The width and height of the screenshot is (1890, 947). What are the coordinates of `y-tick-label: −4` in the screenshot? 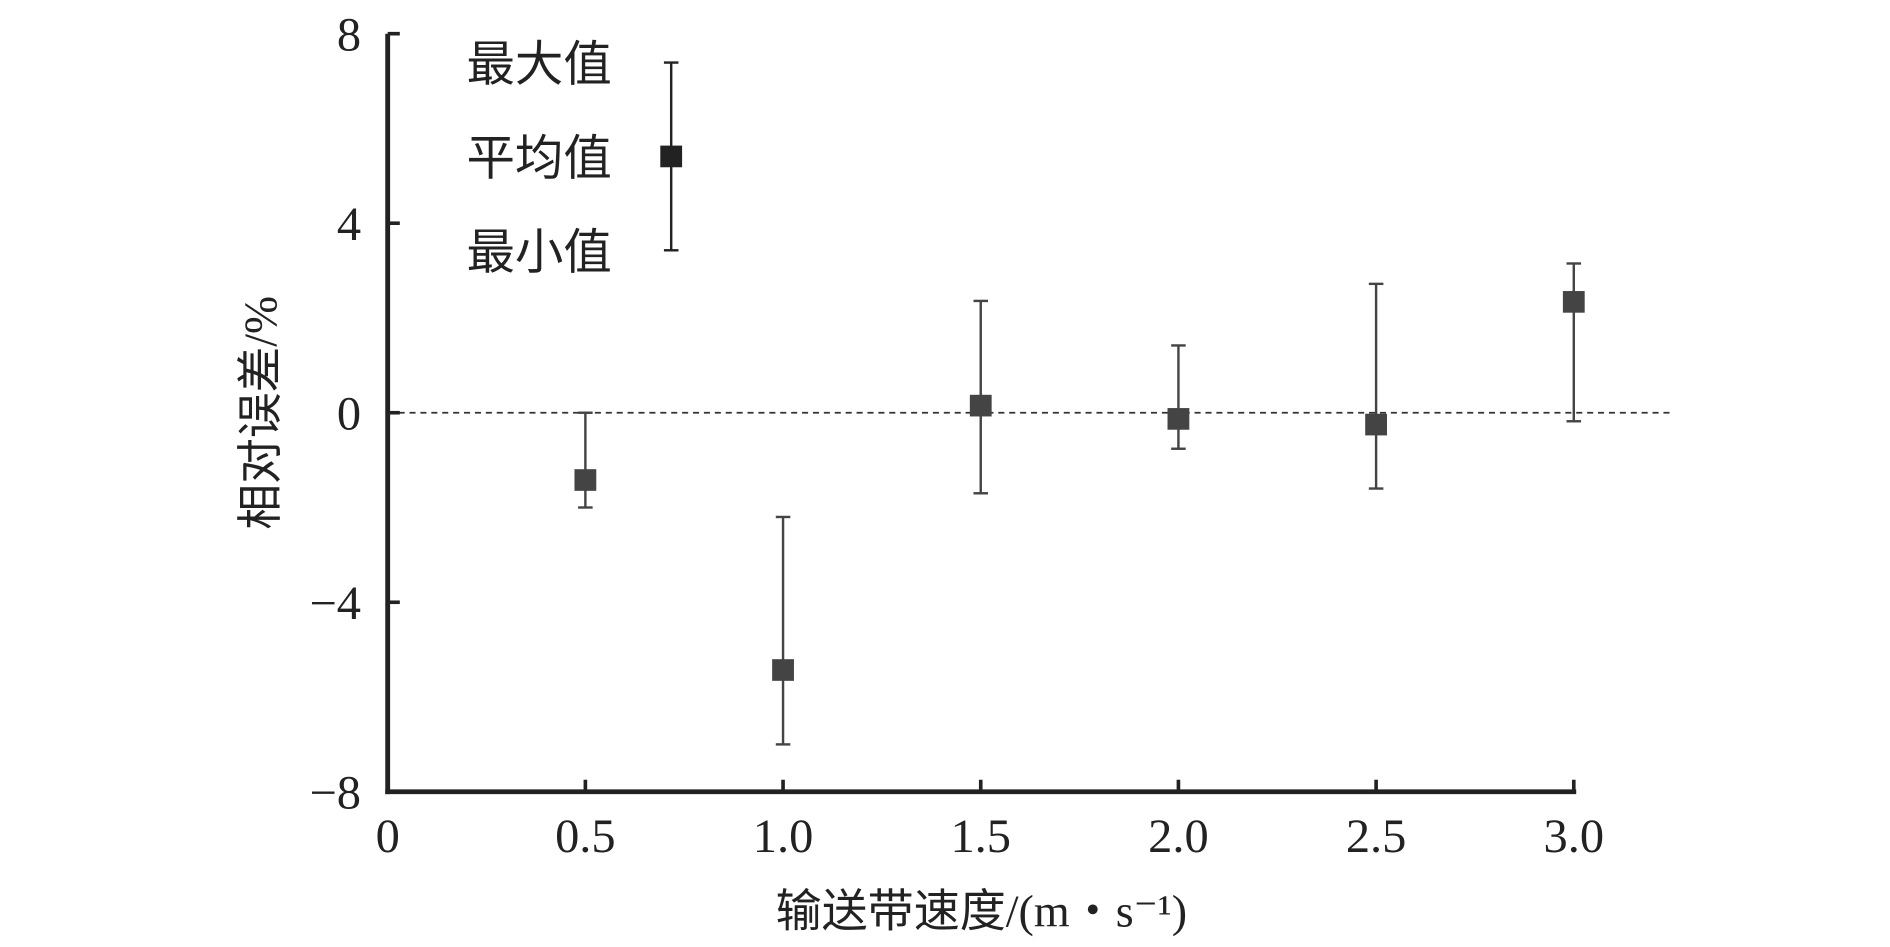 It's located at (335, 603).